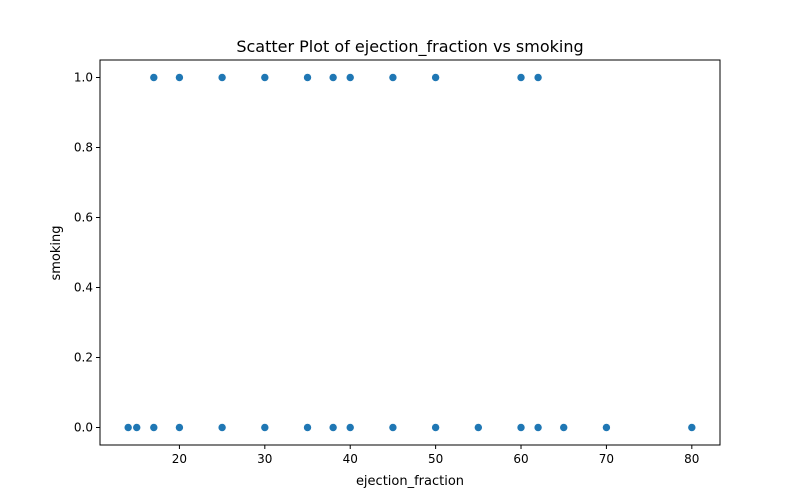 This screenshot has height=500, width=800. What do you see at coordinates (606, 459) in the screenshot?
I see `x-tick-label: 70` at bounding box center [606, 459].